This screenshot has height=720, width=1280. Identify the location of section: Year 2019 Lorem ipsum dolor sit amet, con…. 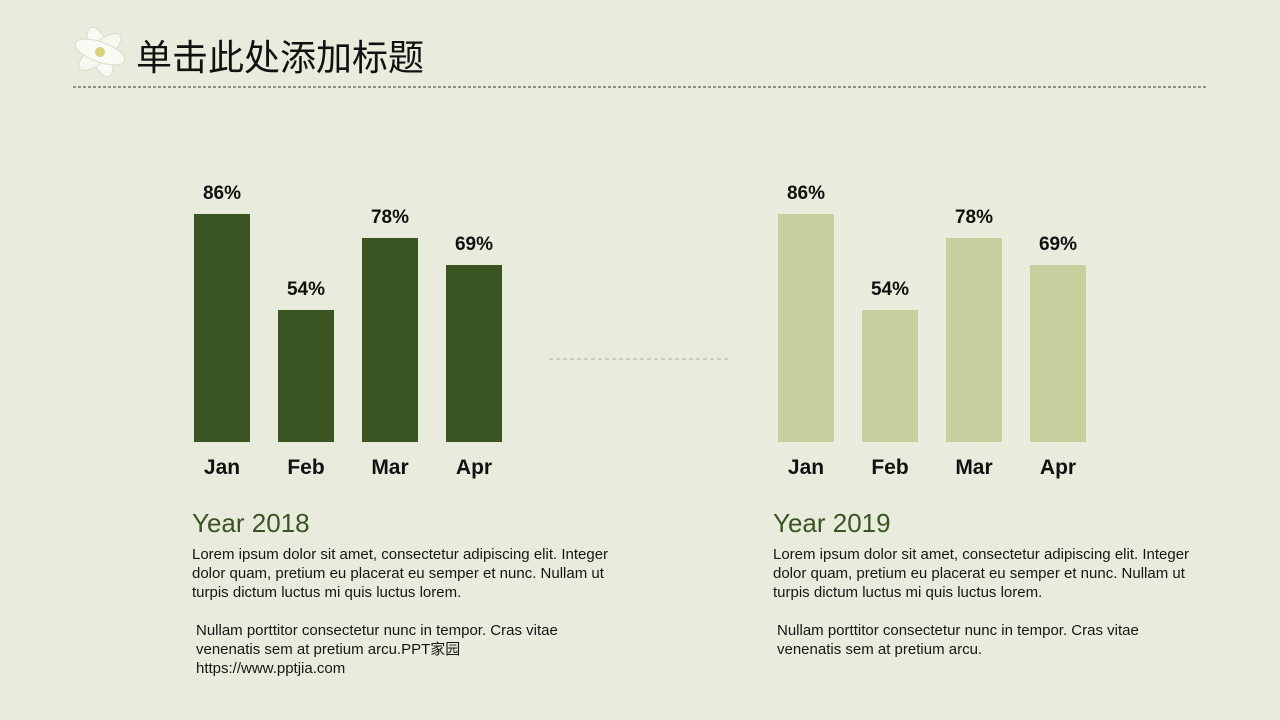
(983, 593).